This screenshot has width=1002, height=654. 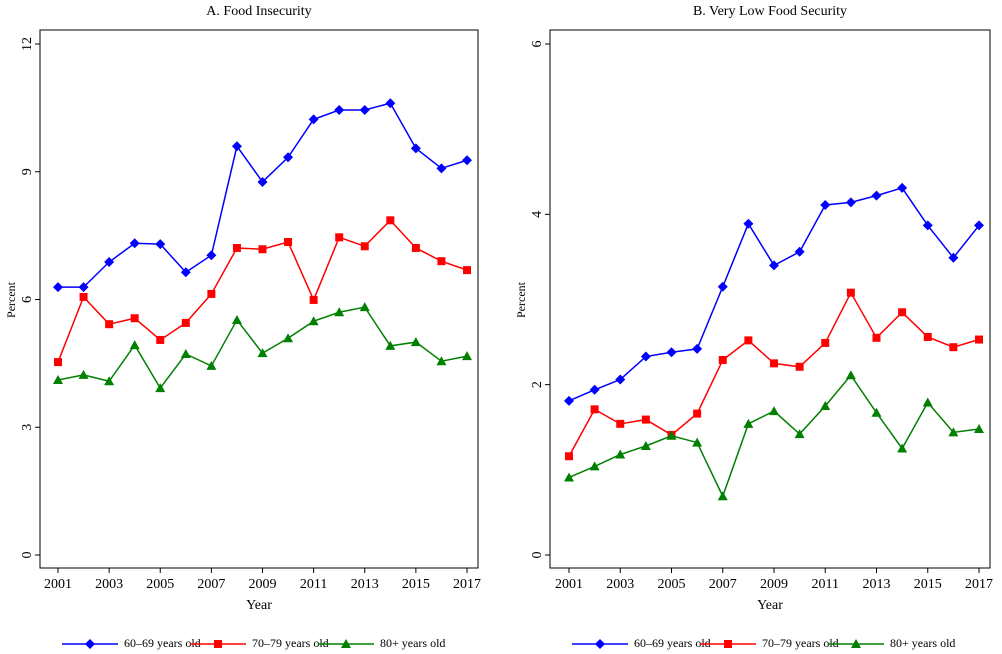 I want to click on chart-title: B. Very Low Food Security, so click(x=770, y=11).